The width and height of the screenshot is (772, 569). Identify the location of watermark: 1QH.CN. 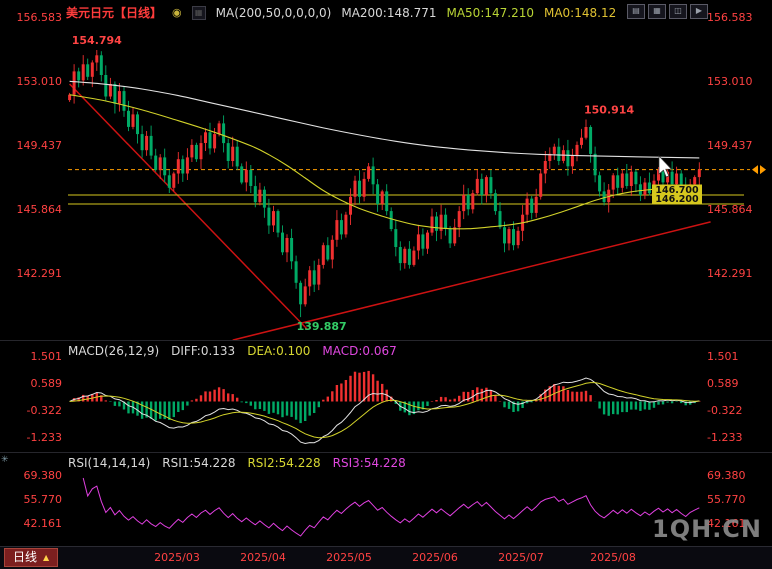
(707, 529).